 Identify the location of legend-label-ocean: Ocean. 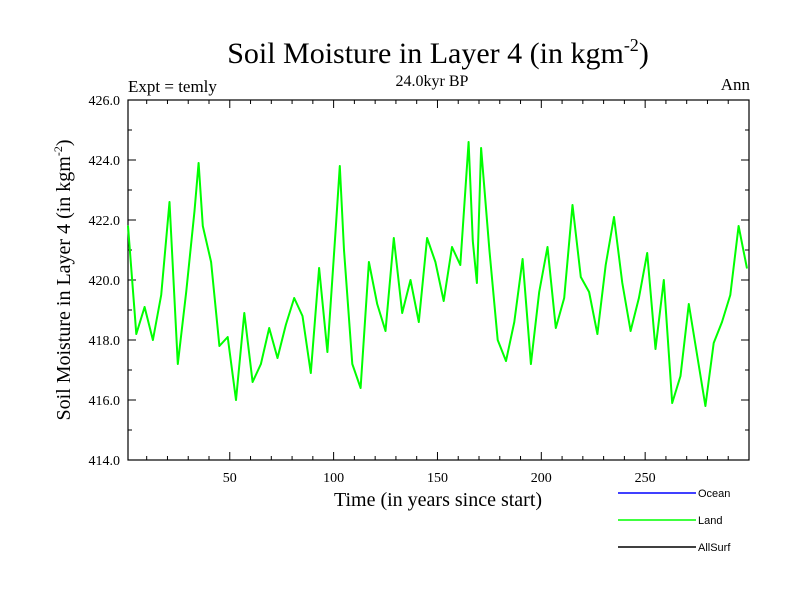
(714, 494).